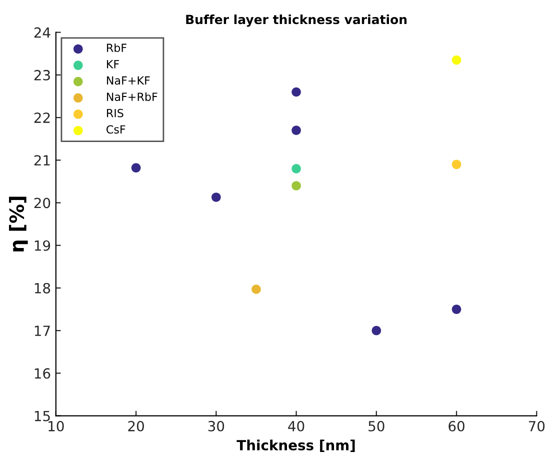 Image resolution: width=559 pixels, height=462 pixels. Describe the element at coordinates (42, 331) in the screenshot. I see `y-tick-label: 17` at that location.